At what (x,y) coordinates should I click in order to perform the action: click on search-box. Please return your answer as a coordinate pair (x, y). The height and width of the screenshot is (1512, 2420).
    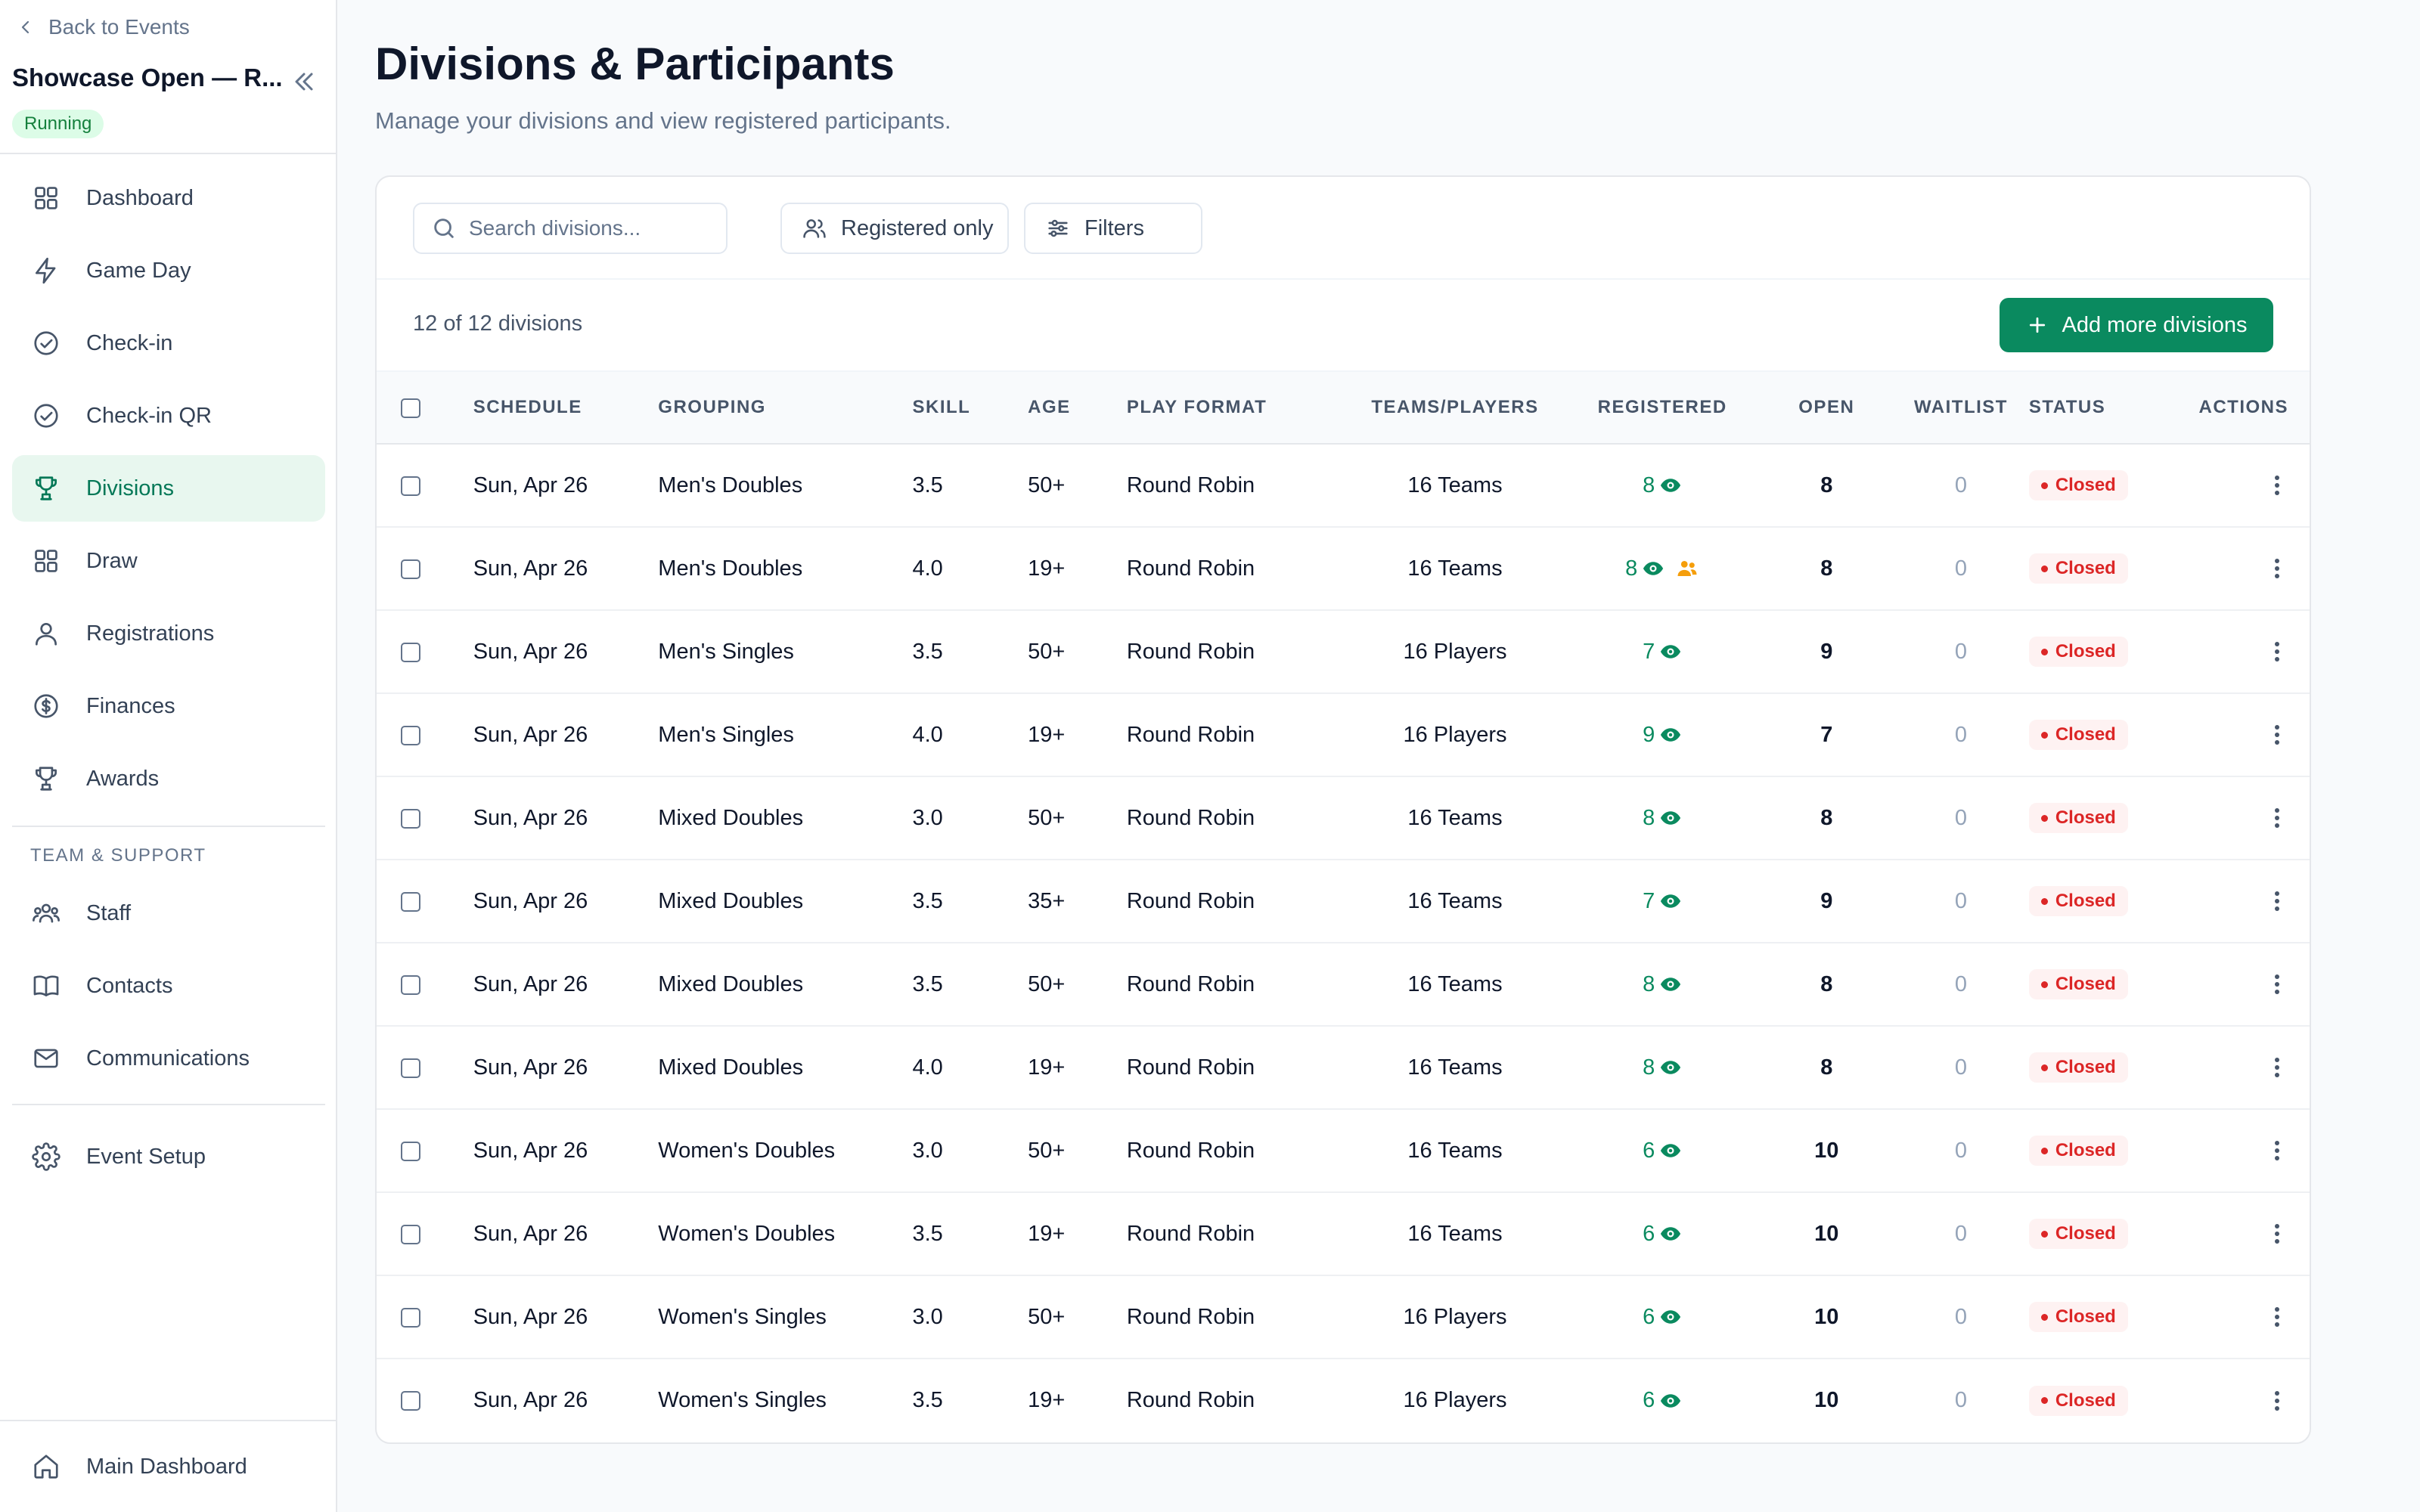
    Looking at the image, I should click on (570, 229).